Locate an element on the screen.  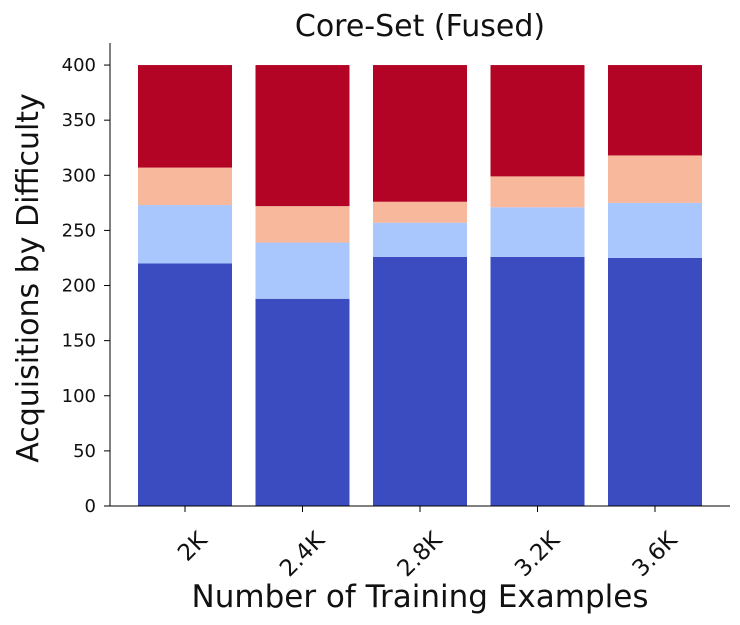
bar-segment-3-2K is located at coordinates (185, 186).